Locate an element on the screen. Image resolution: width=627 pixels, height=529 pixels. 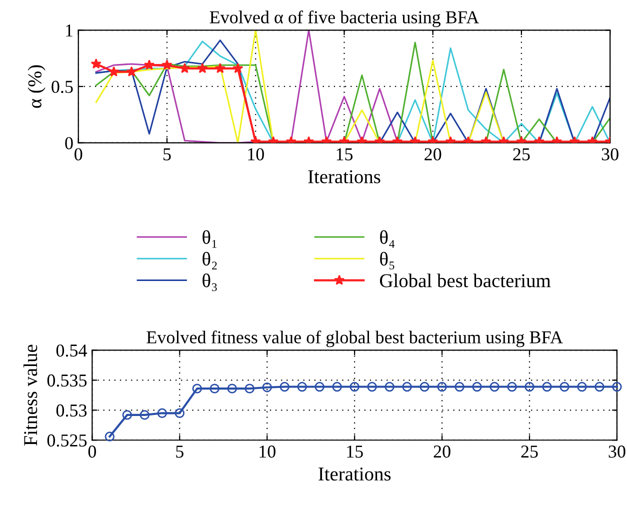
legend-label: θ₄ is located at coordinates (387, 239).